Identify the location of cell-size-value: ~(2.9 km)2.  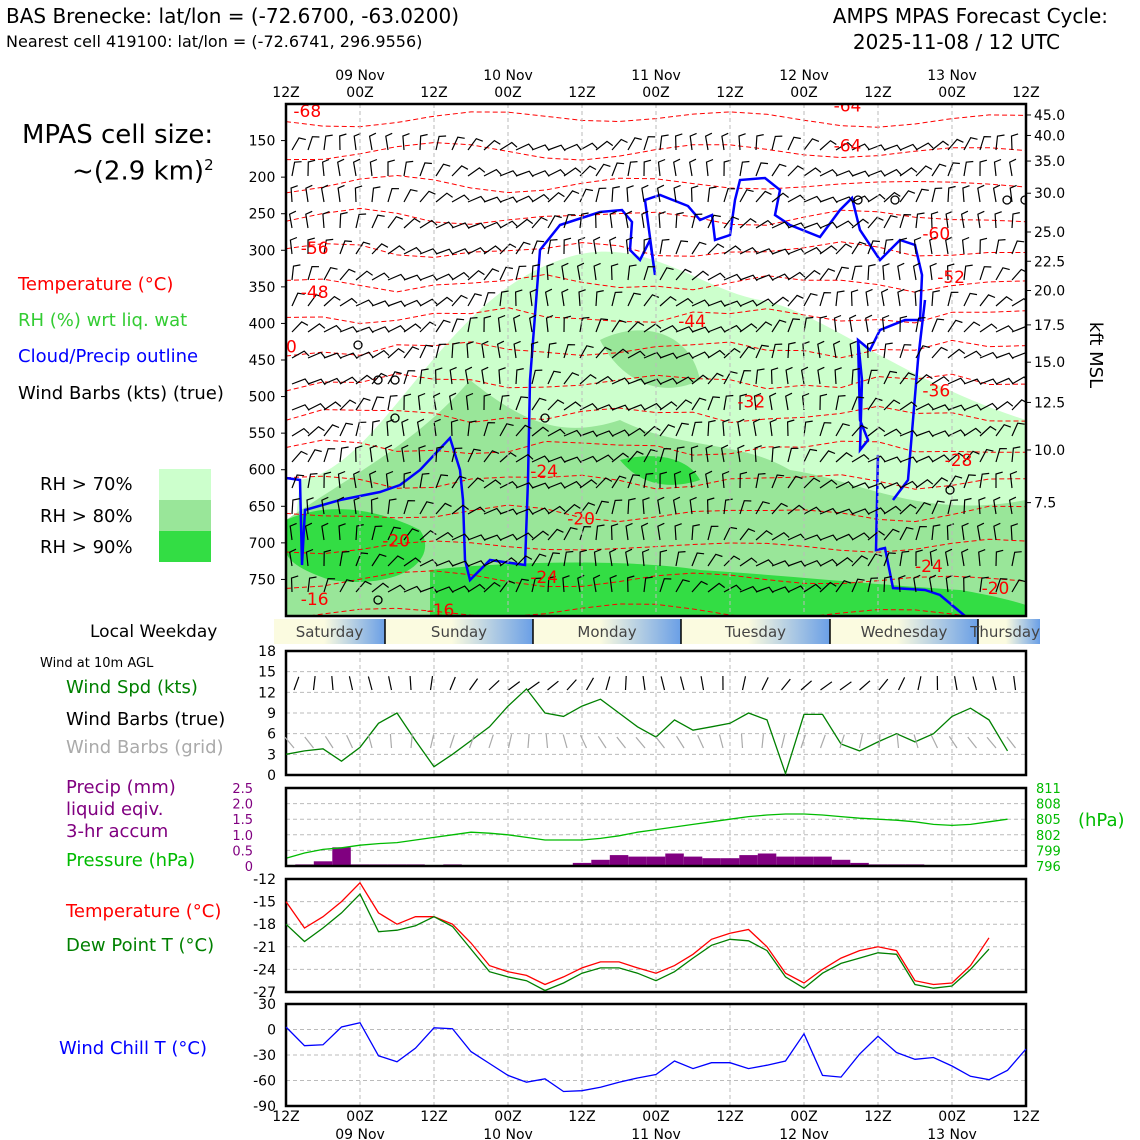
(143, 171).